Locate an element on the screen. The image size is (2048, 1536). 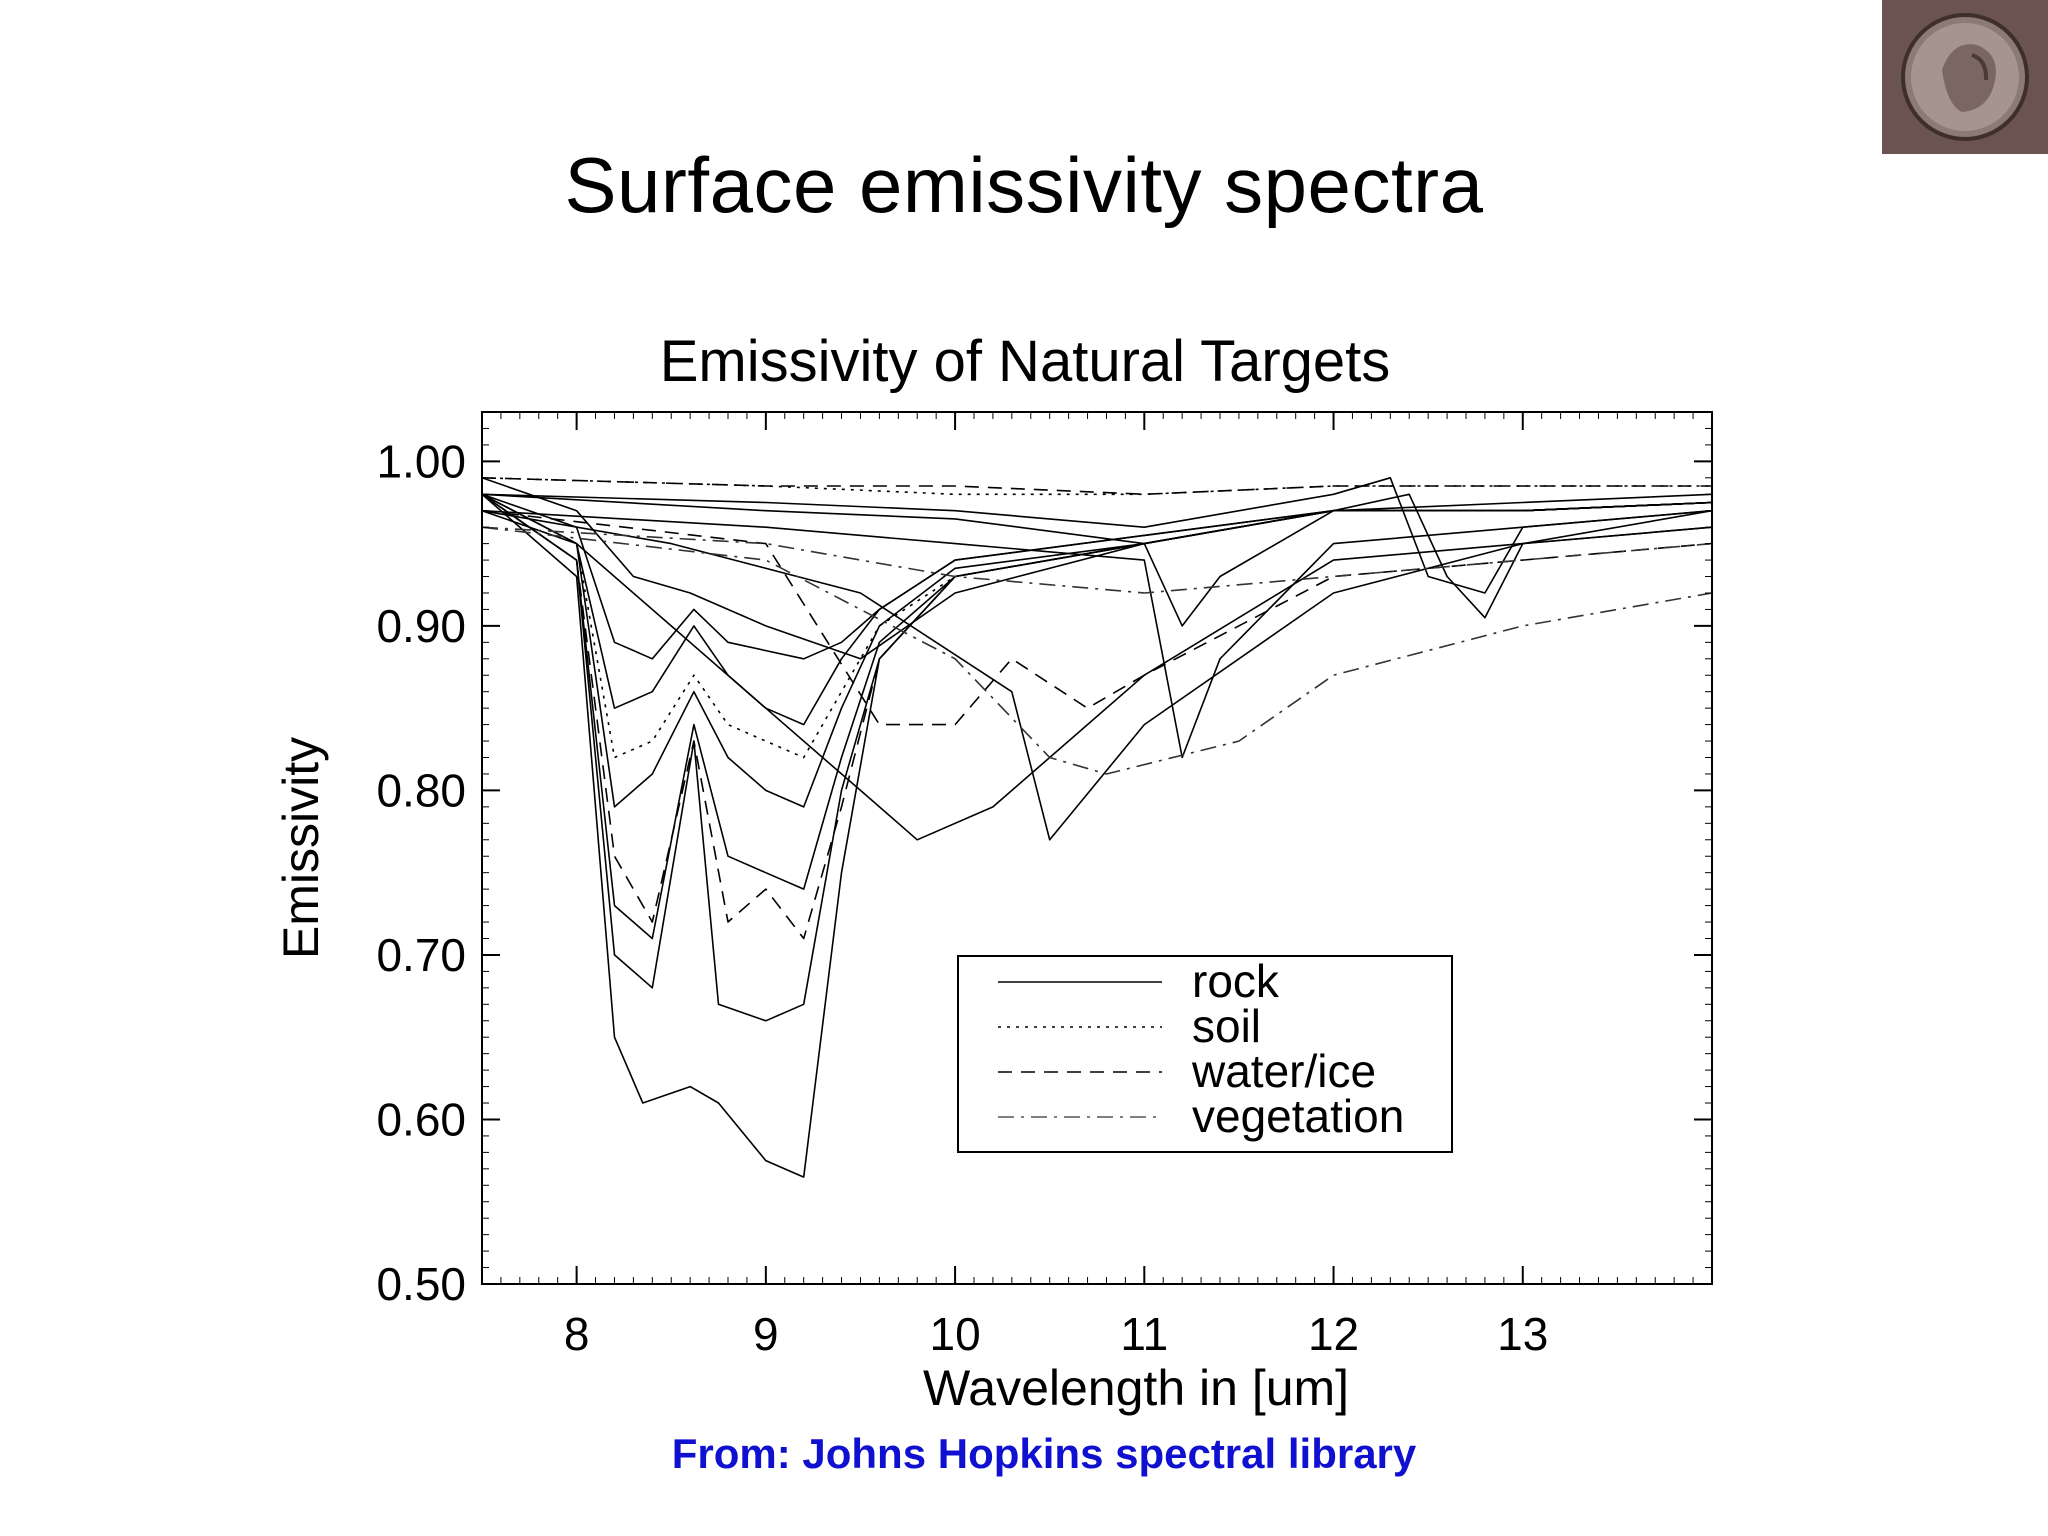
legend-label-soil: soil is located at coordinates (1226, 1026).